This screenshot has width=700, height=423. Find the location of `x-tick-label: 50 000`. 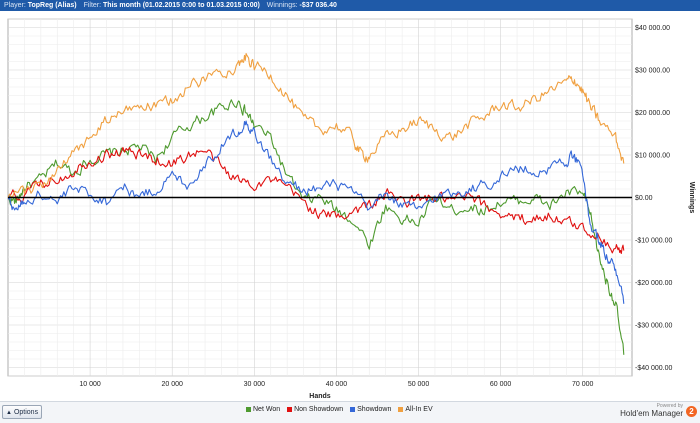

x-tick-label: 50 000 is located at coordinates (419, 384).